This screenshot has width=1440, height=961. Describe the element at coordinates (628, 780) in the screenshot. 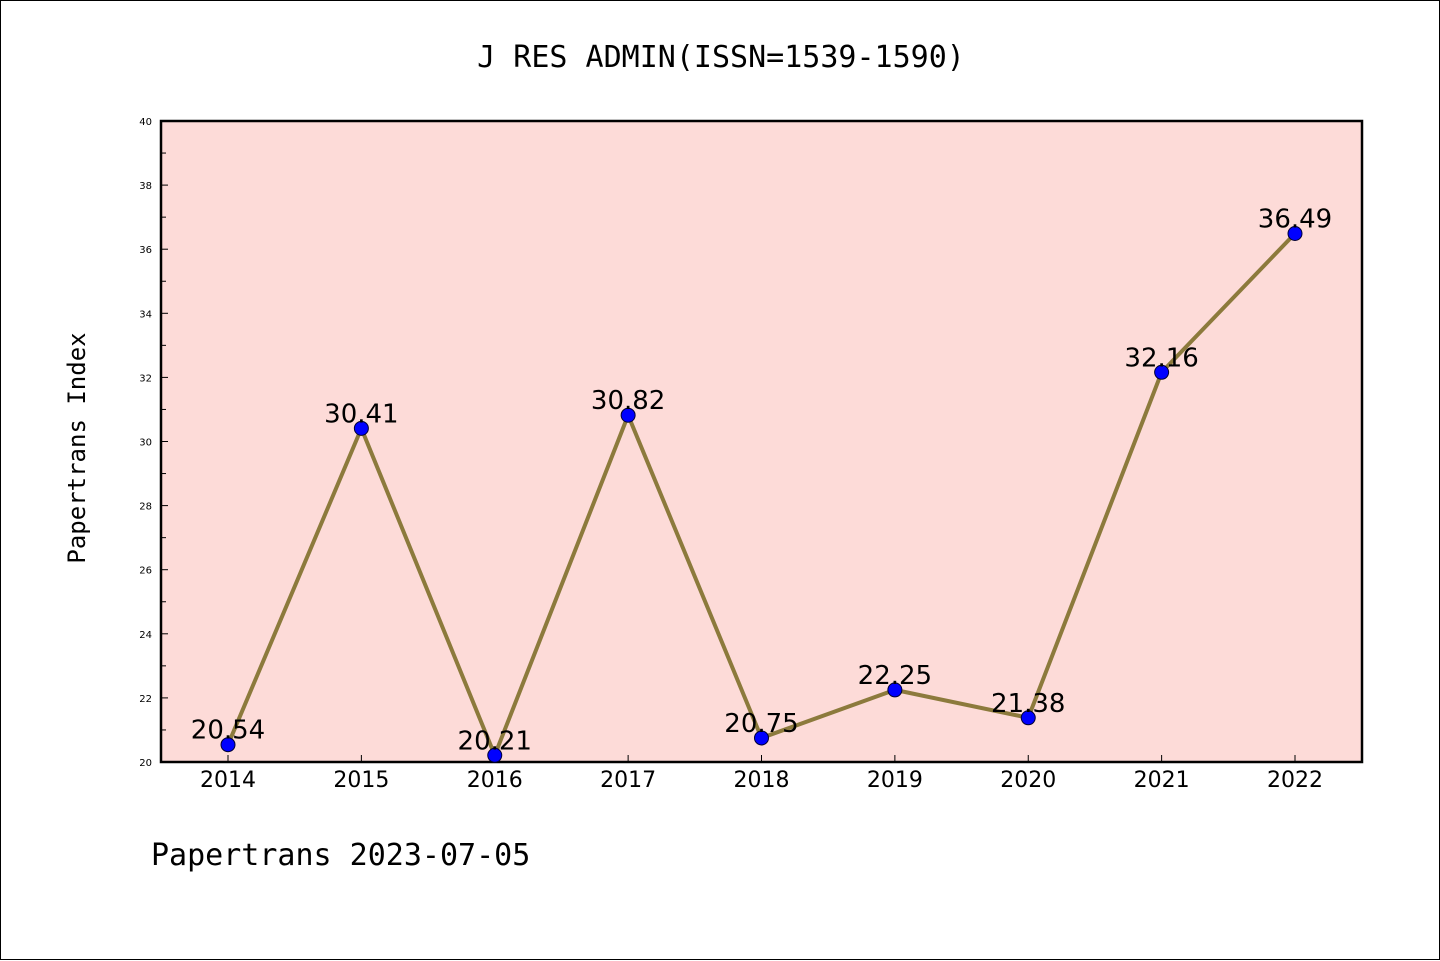

I see `x-tick-label: 2017` at that location.